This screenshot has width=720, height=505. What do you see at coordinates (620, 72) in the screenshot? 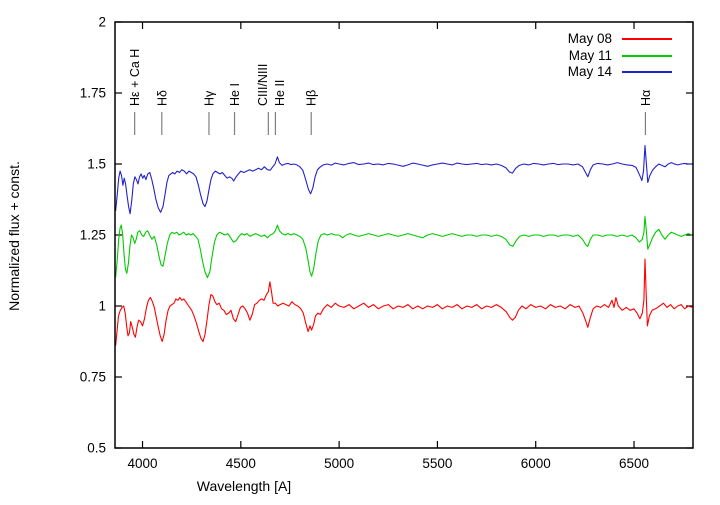
I see `legend-entry-may-14: May 14` at bounding box center [620, 72].